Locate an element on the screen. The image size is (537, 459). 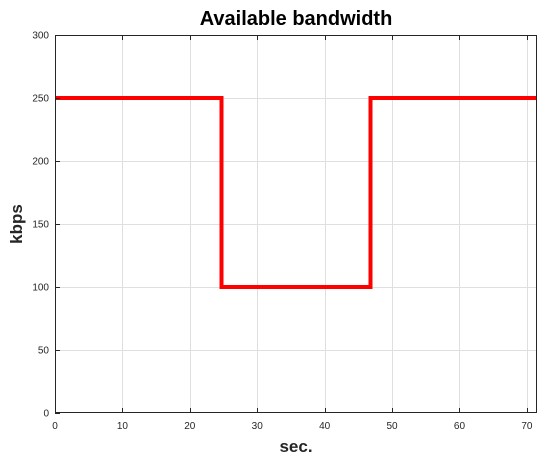
x-axis-label: sec. is located at coordinates (295, 446).